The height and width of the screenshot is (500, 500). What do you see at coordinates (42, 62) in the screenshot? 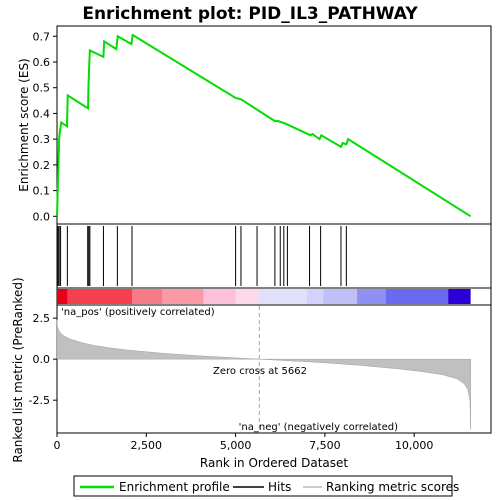
I see `es-ytick-label: 0.6` at bounding box center [42, 62].